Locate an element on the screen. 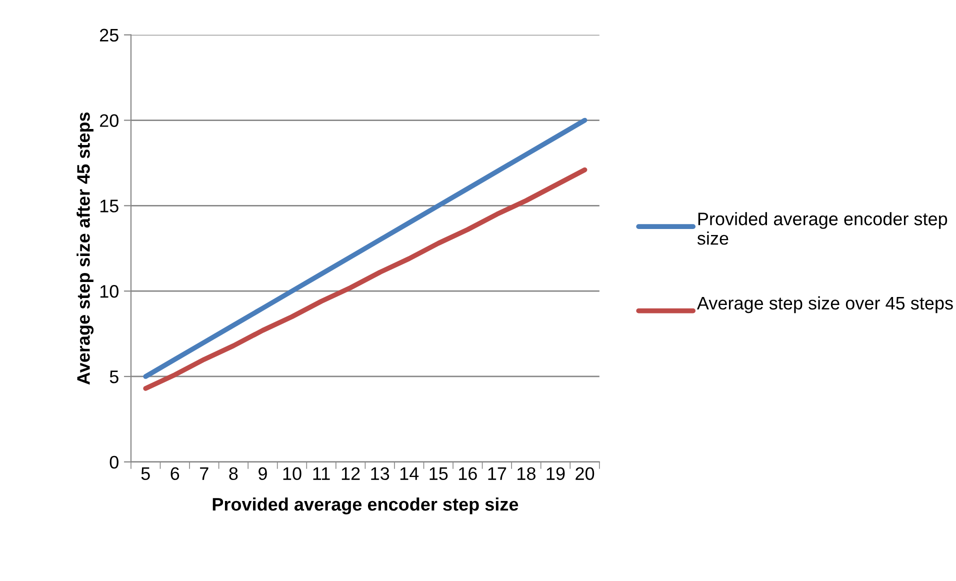 Image resolution: width=956 pixels, height=581 pixels. y-tick-label: 25 is located at coordinates (109, 35).